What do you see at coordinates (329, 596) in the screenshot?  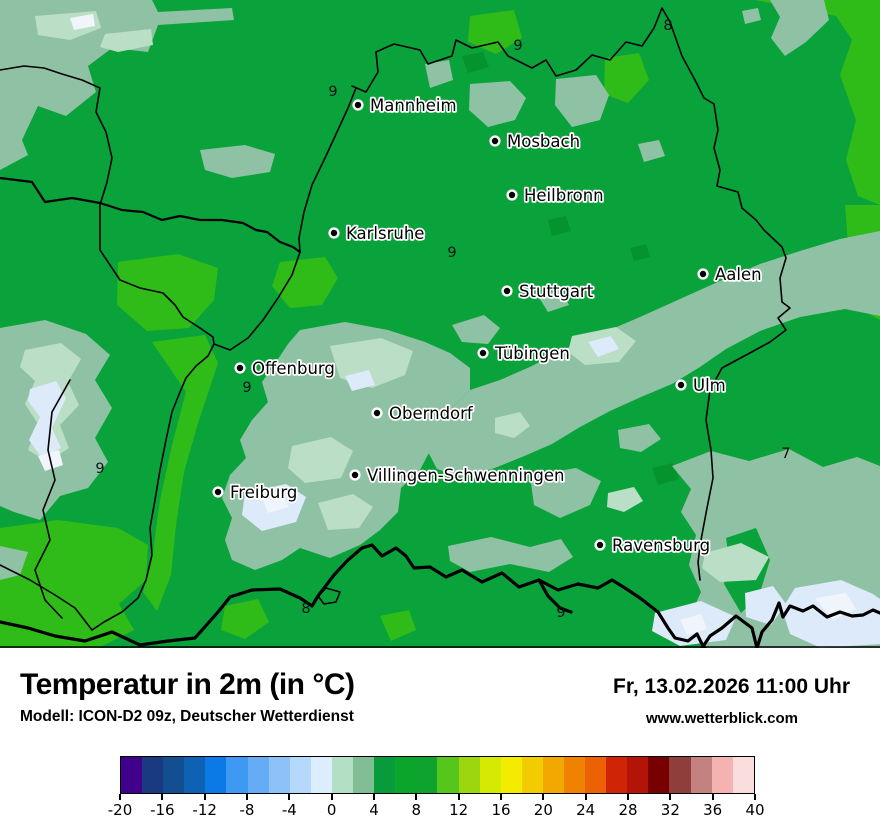 I see `enclave-loop` at bounding box center [329, 596].